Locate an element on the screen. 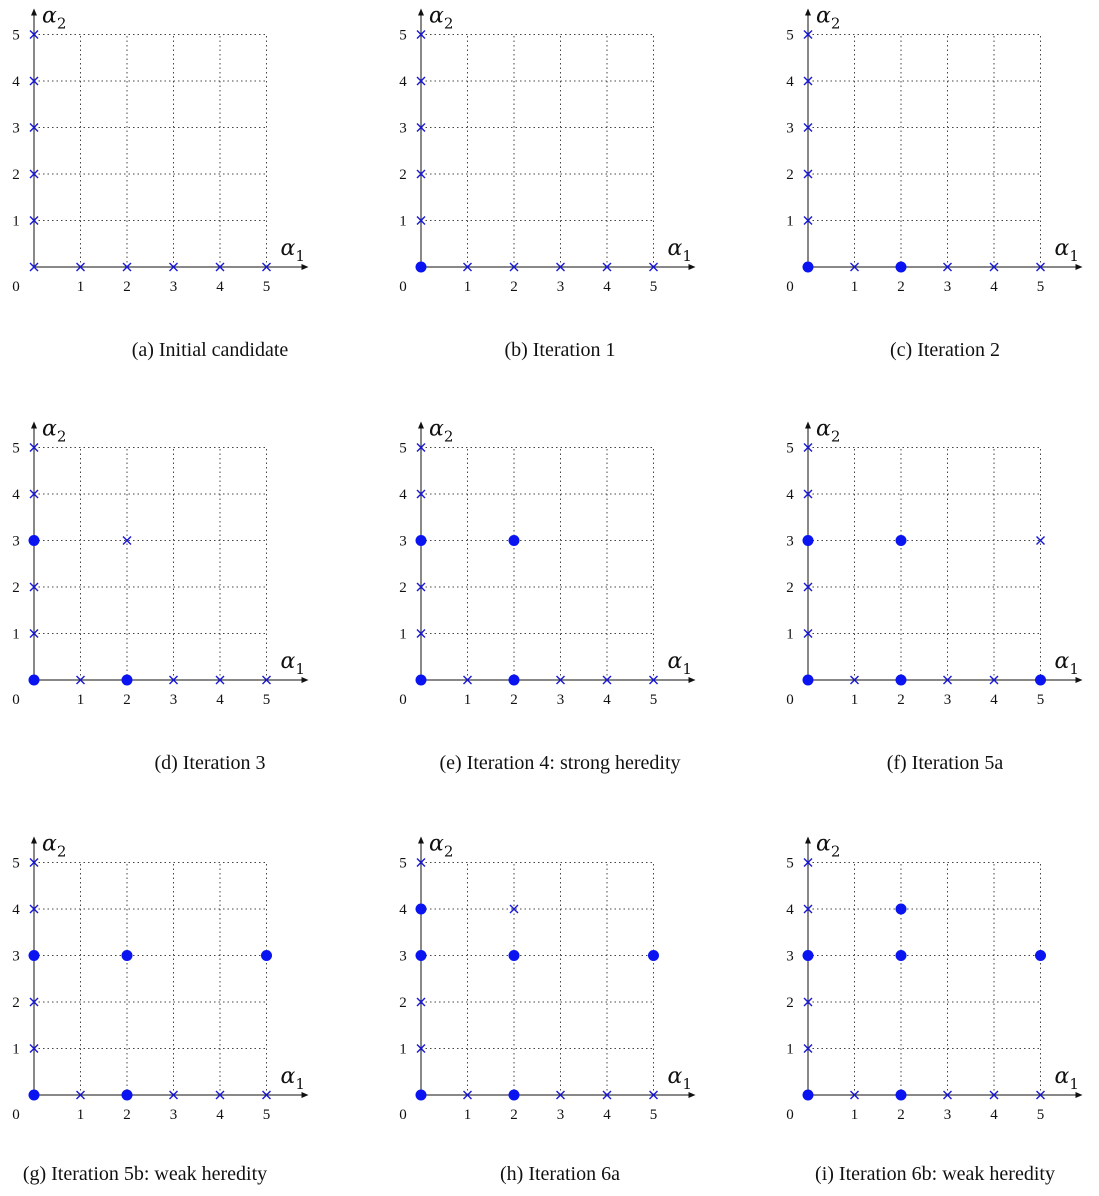 The width and height of the screenshot is (1099, 1196). panel-caption-g: (g) Iteration 5b: weak heredity is located at coordinates (145, 1174).